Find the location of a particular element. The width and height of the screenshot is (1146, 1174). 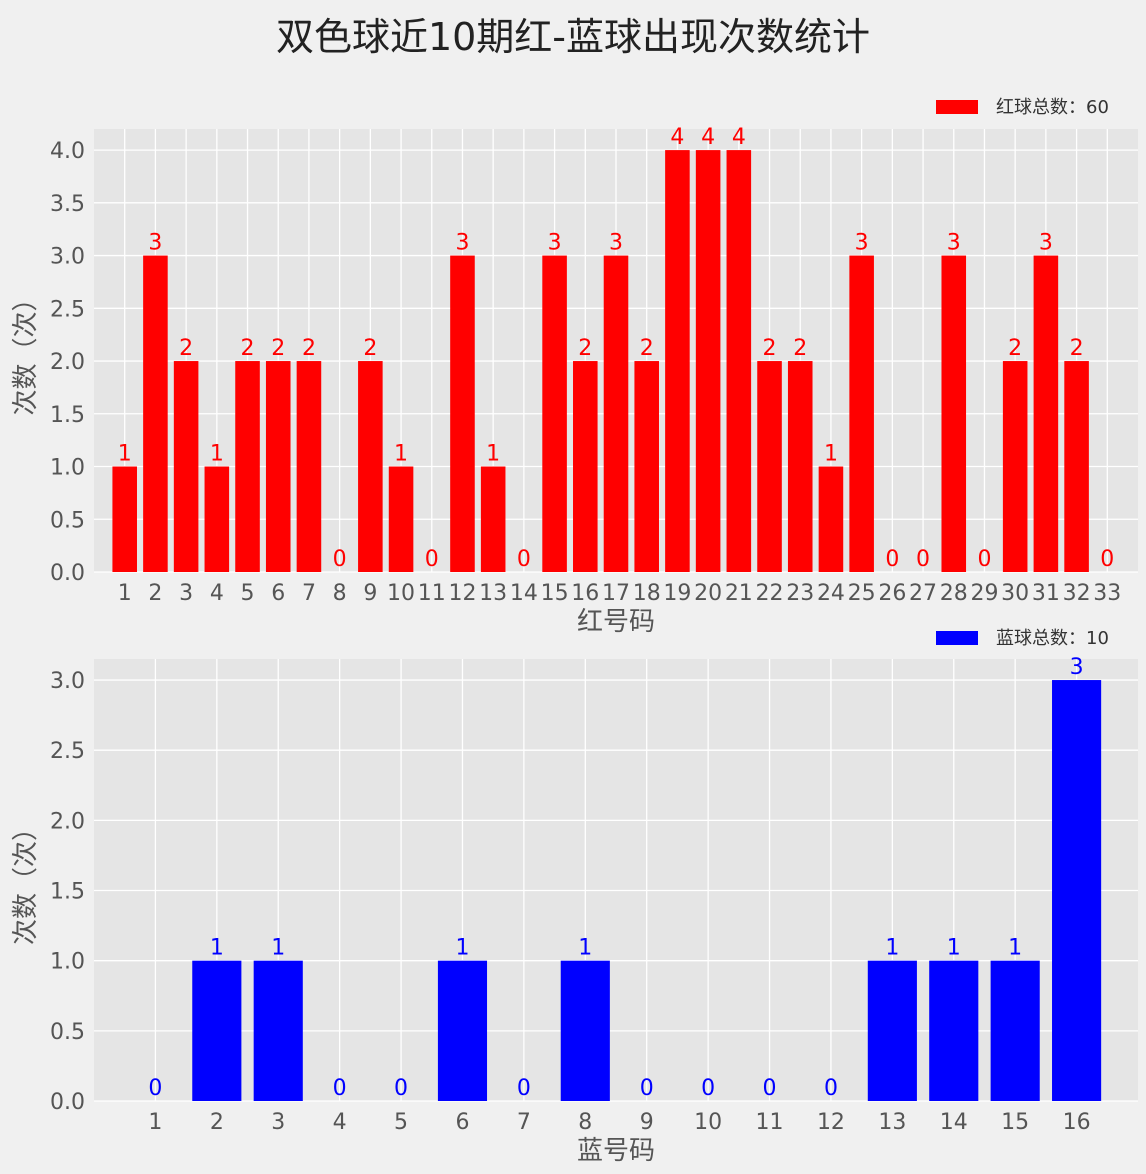

x-tick-label: 25 is located at coordinates (862, 593).